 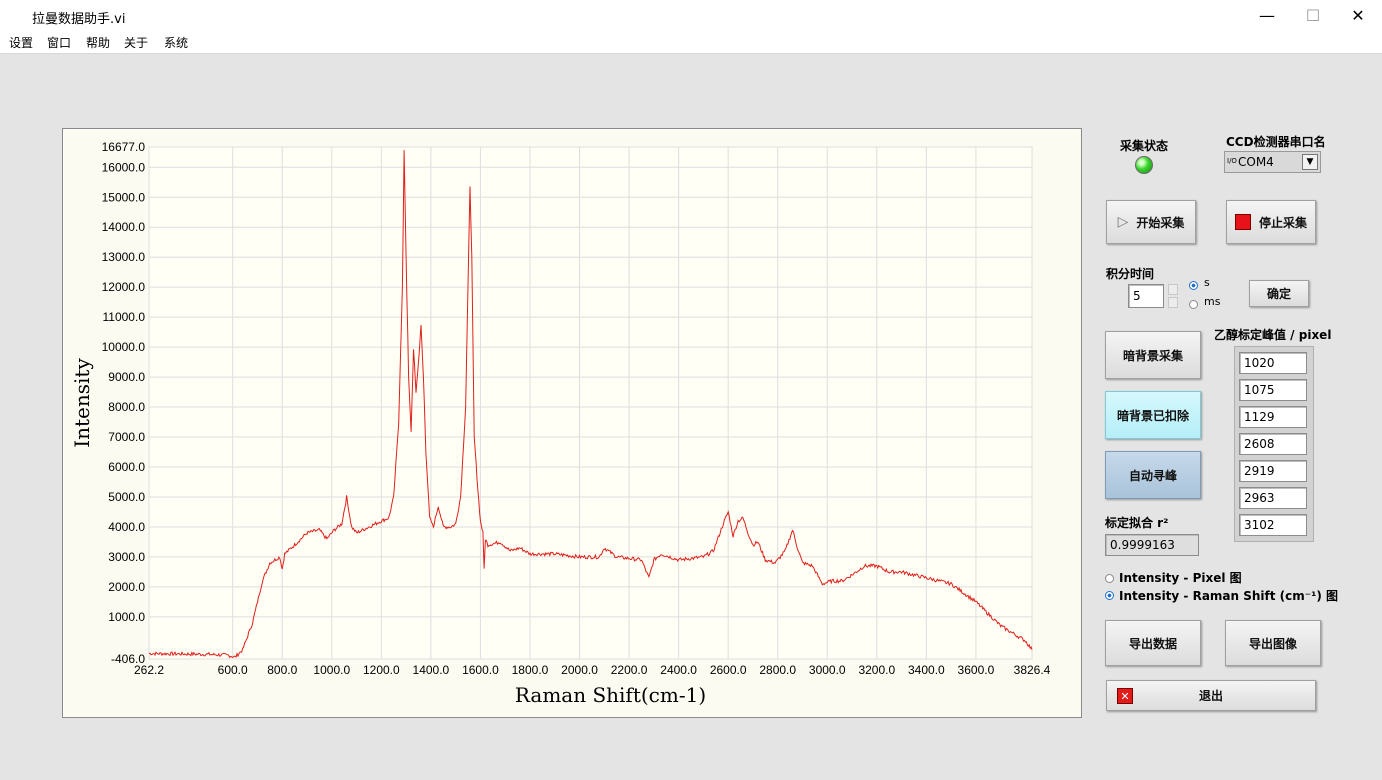 I want to click on decrement-icon, so click(x=1173, y=302).